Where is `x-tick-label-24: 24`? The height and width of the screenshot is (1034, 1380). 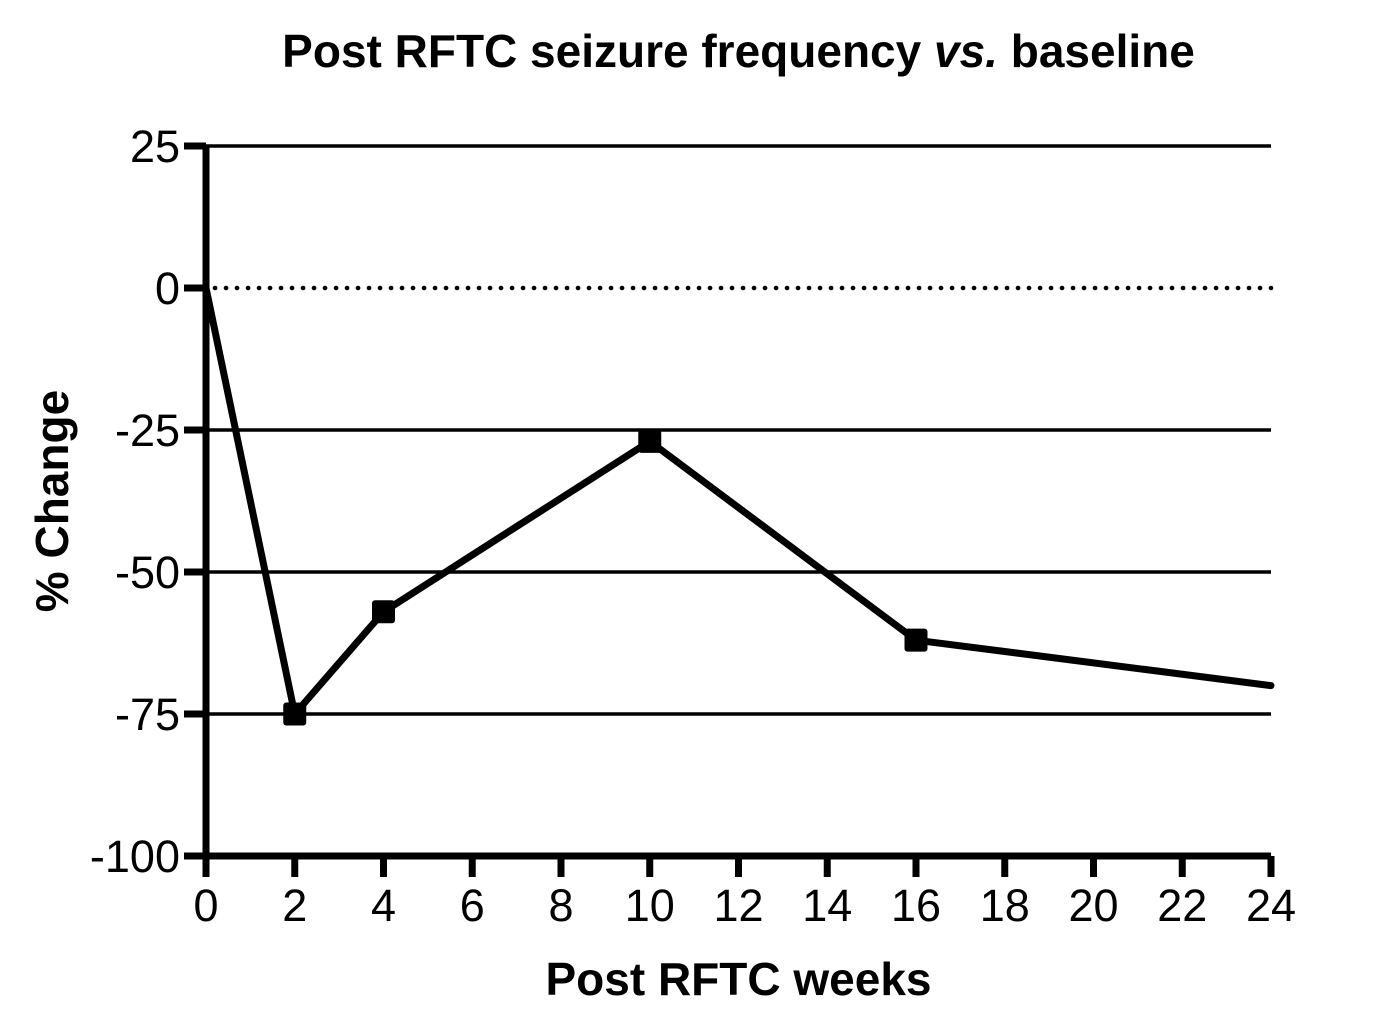
x-tick-label-24: 24 is located at coordinates (1271, 905).